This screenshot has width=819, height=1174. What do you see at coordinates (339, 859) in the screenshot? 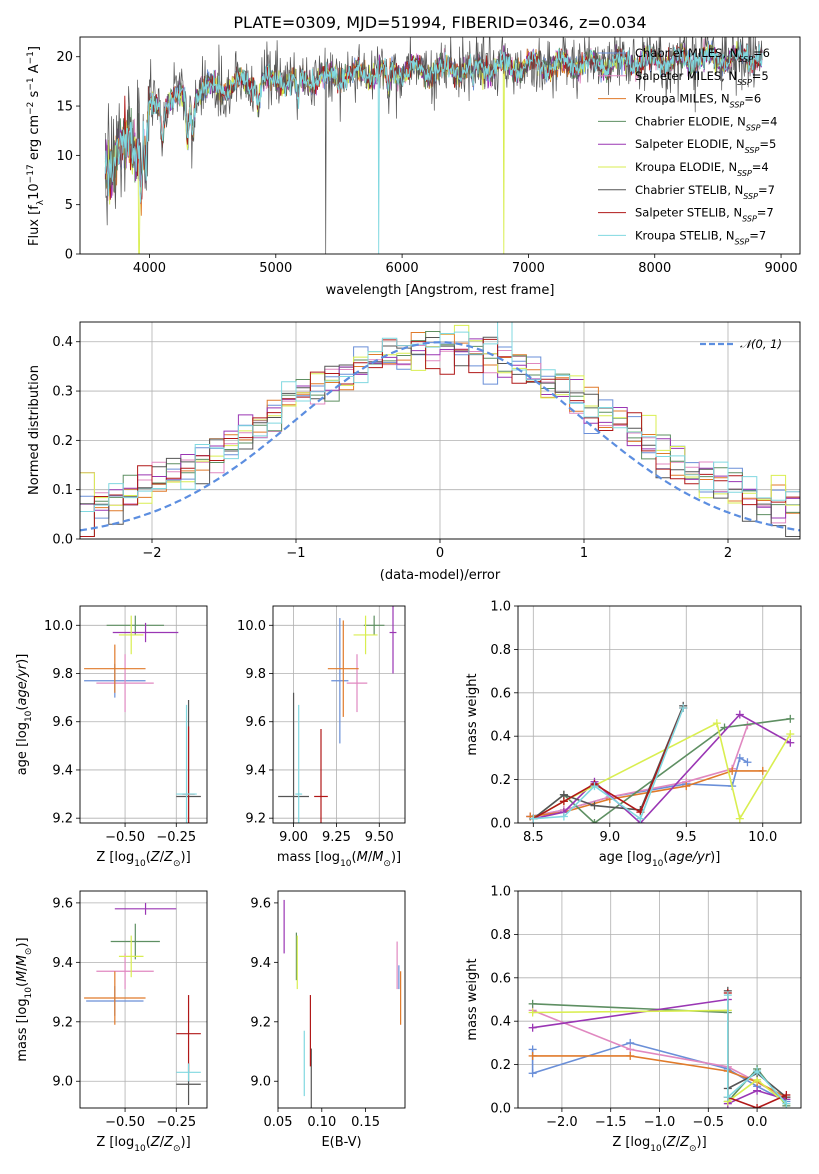
I see `x-axis-label: mass [log10(M/M⊙)]` at bounding box center [339, 859].